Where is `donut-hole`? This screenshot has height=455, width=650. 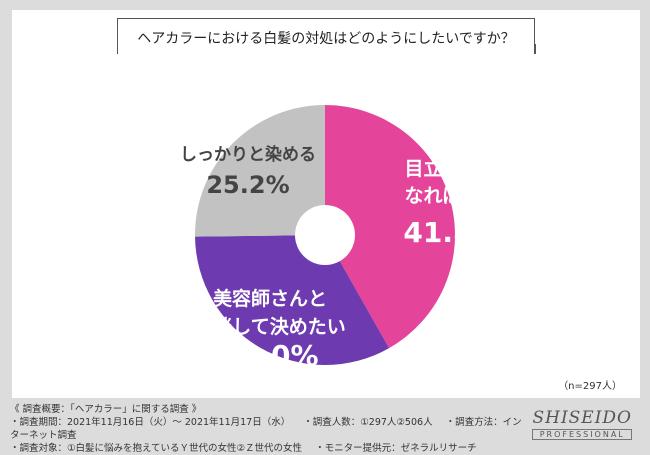 donut-hole is located at coordinates (325, 235).